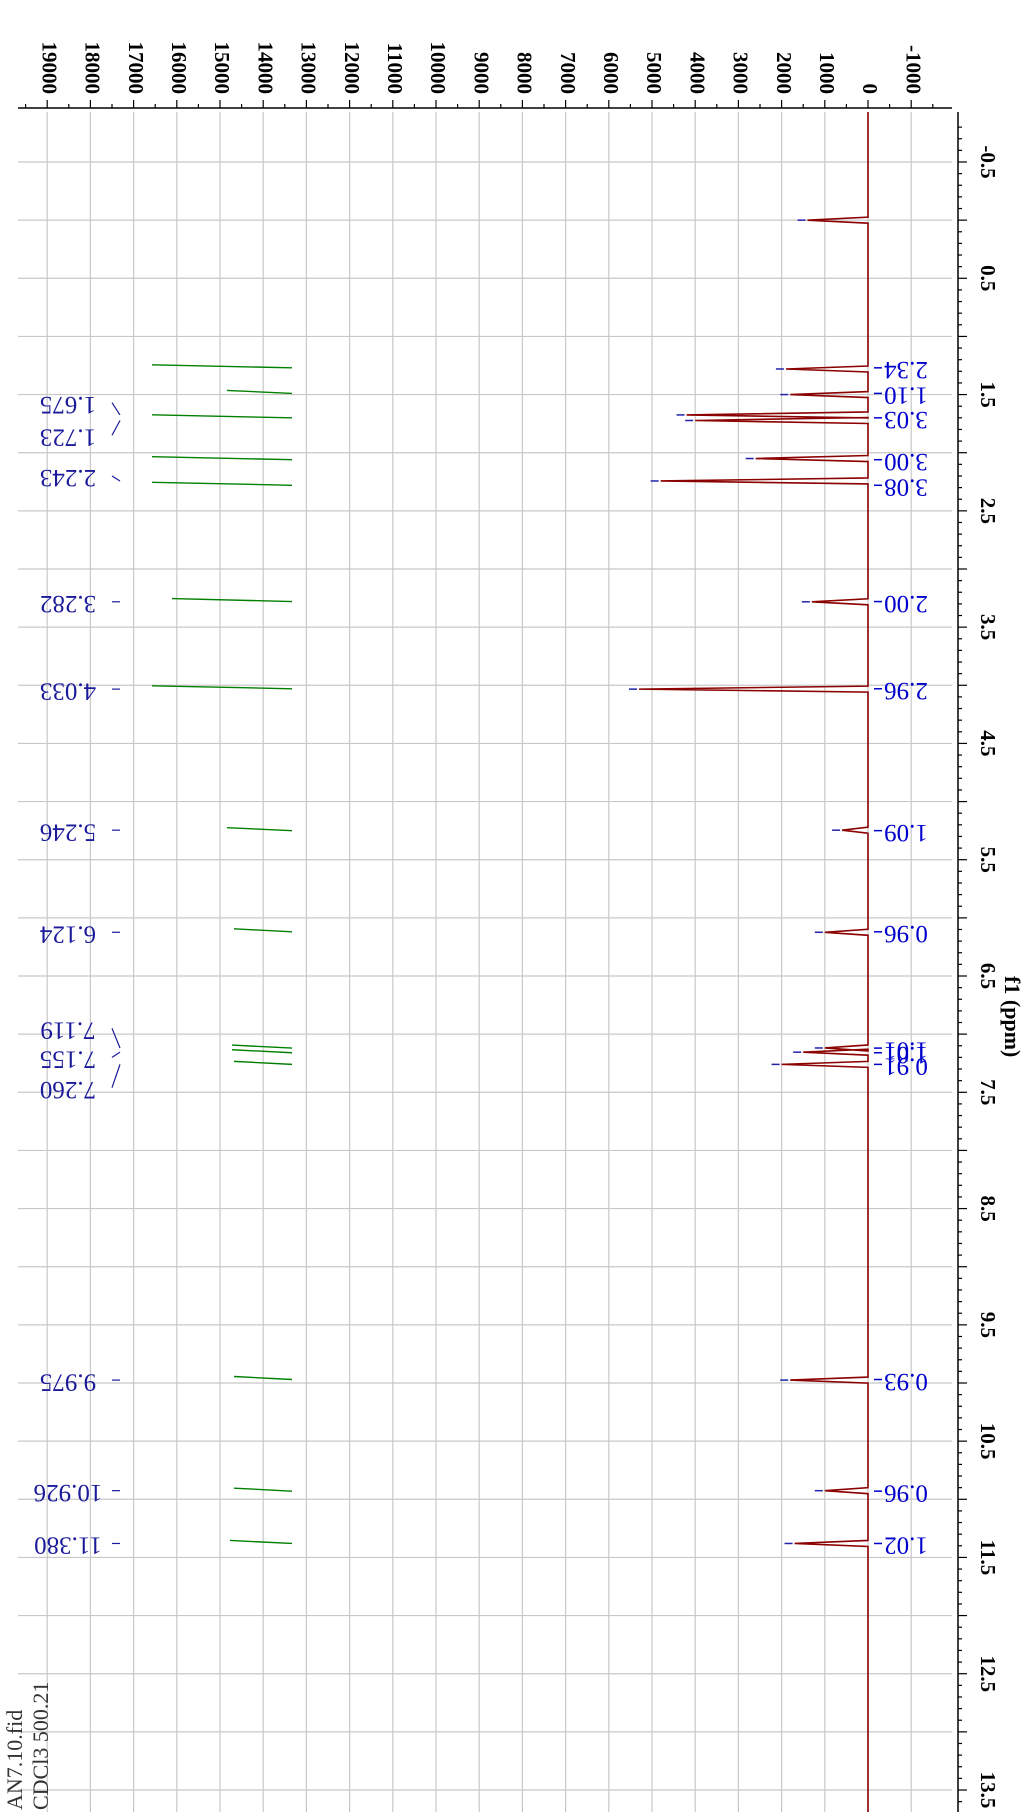 Image resolution: width=1026 pixels, height=1820 pixels. What do you see at coordinates (906, 487) in the screenshot?
I see `integral-value: 3.08` at bounding box center [906, 487].